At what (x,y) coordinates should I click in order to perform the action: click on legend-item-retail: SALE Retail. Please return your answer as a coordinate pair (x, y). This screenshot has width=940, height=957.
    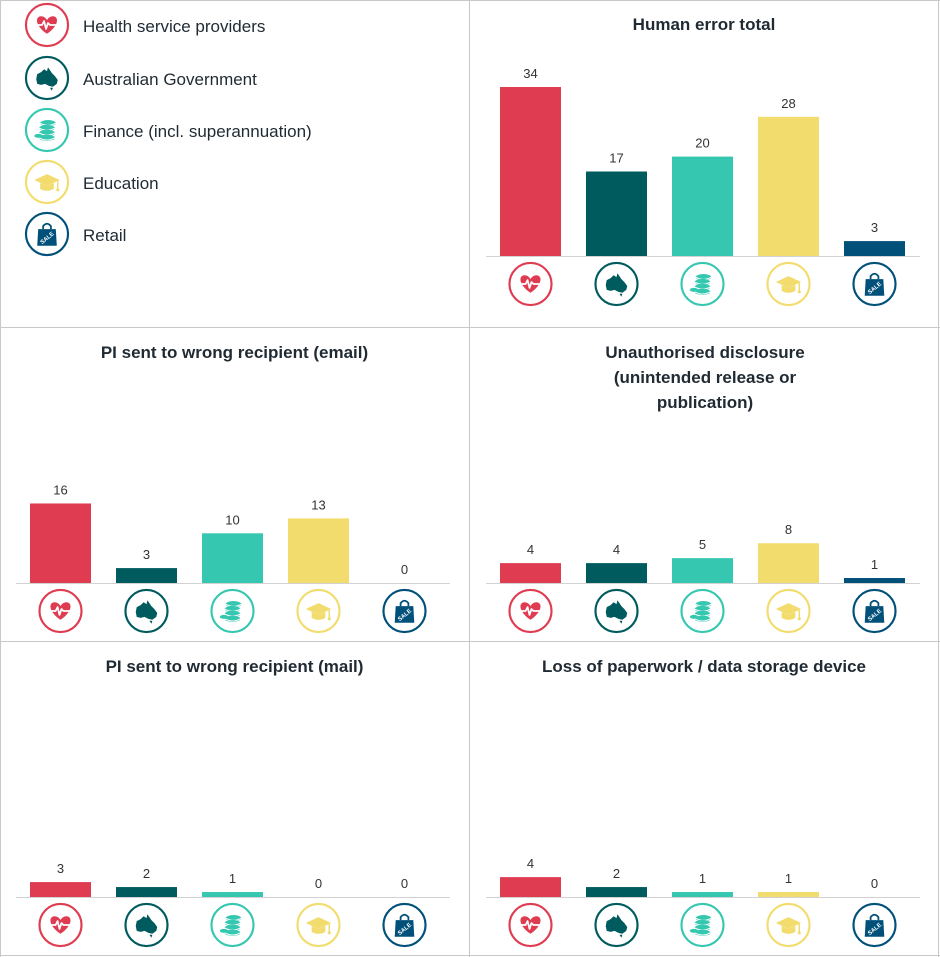
    Looking at the image, I should click on (75, 234).